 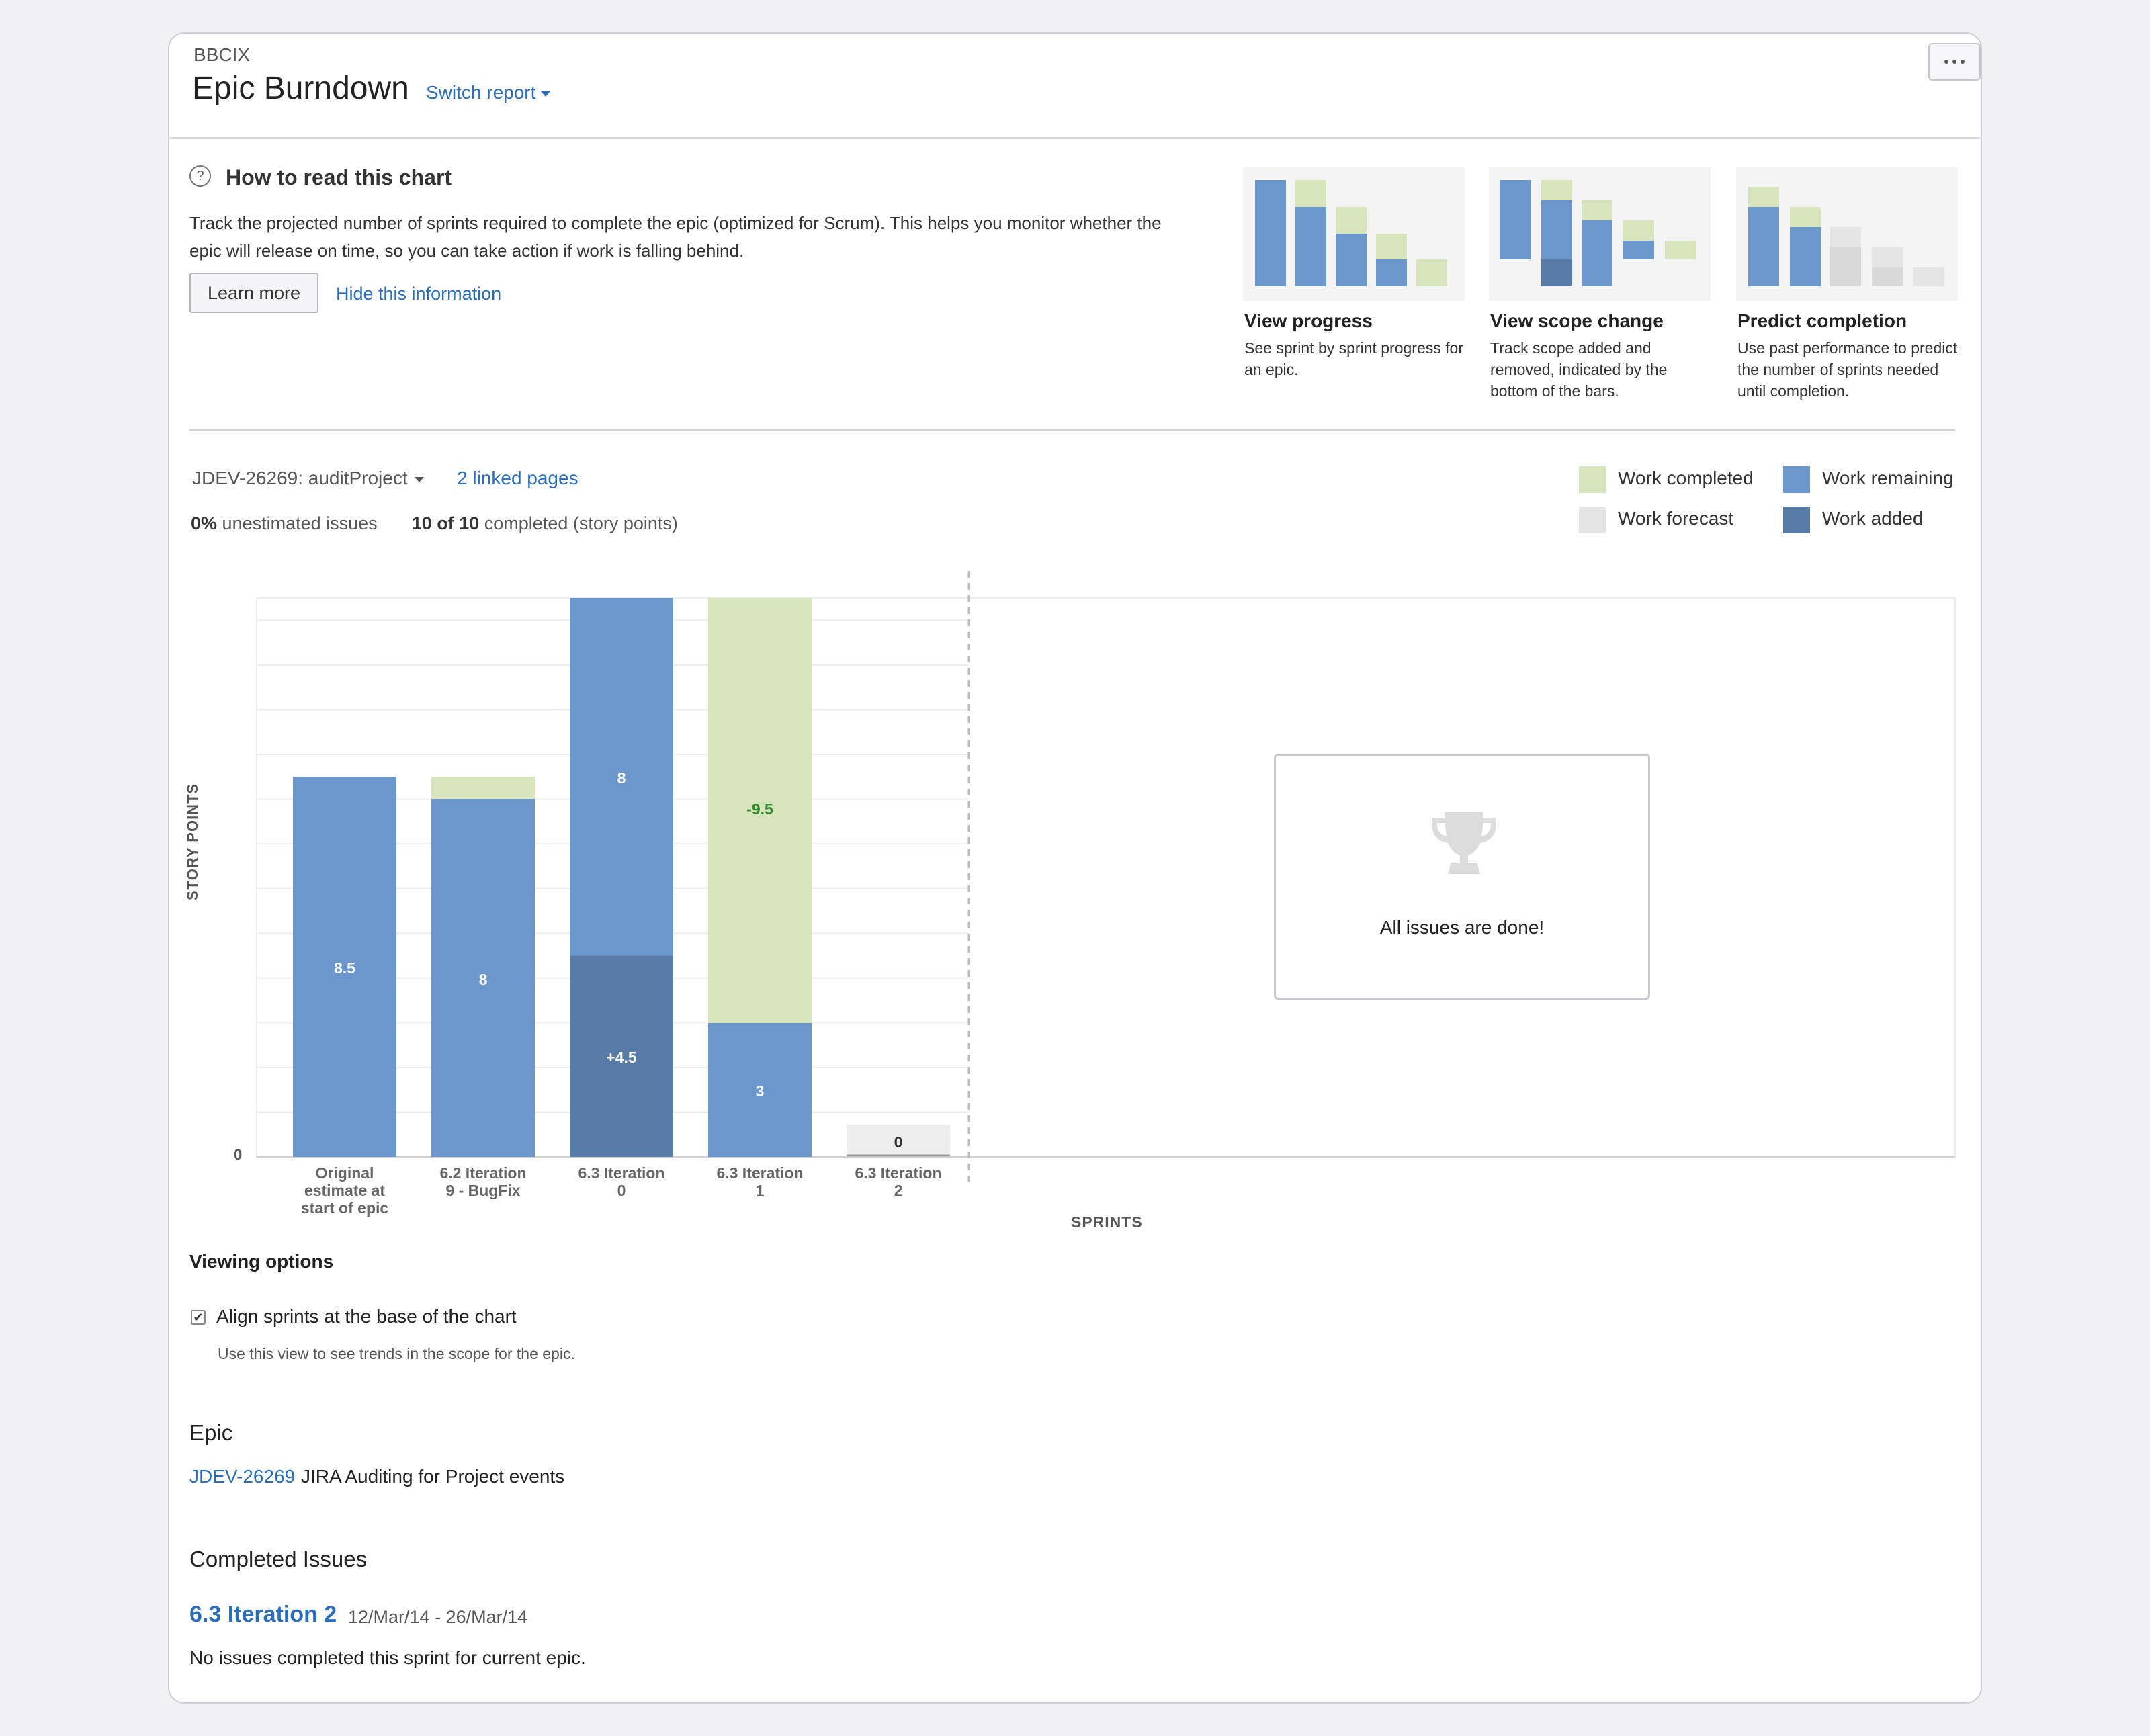 I want to click on legend-label-work-added: Work added, so click(x=1873, y=519).